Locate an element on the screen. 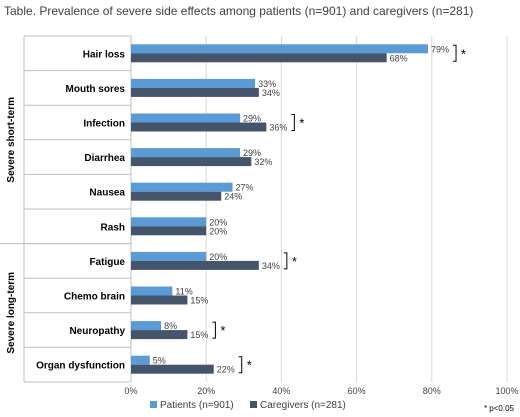 The image size is (520, 417). bar-patients-n-901-hair-loss is located at coordinates (280, 49).